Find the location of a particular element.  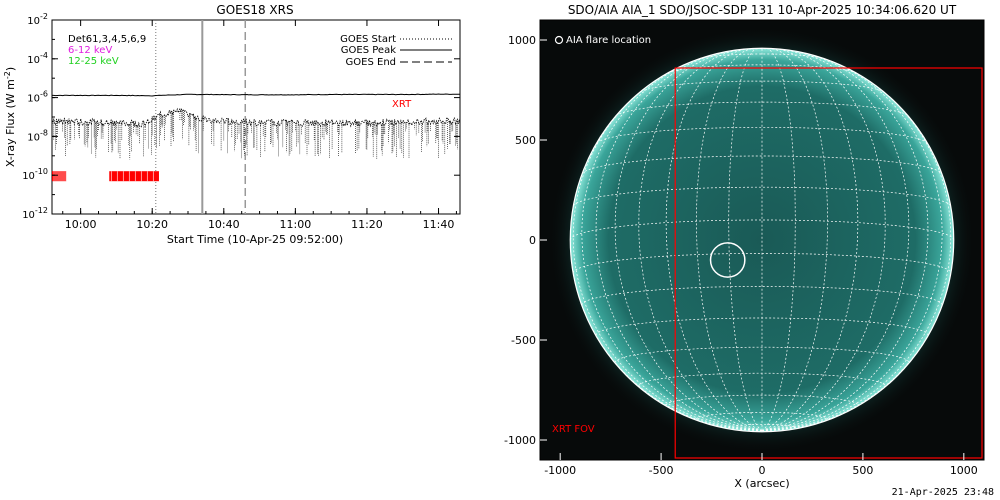

aia-fov-label: XRT FOV is located at coordinates (573, 429).